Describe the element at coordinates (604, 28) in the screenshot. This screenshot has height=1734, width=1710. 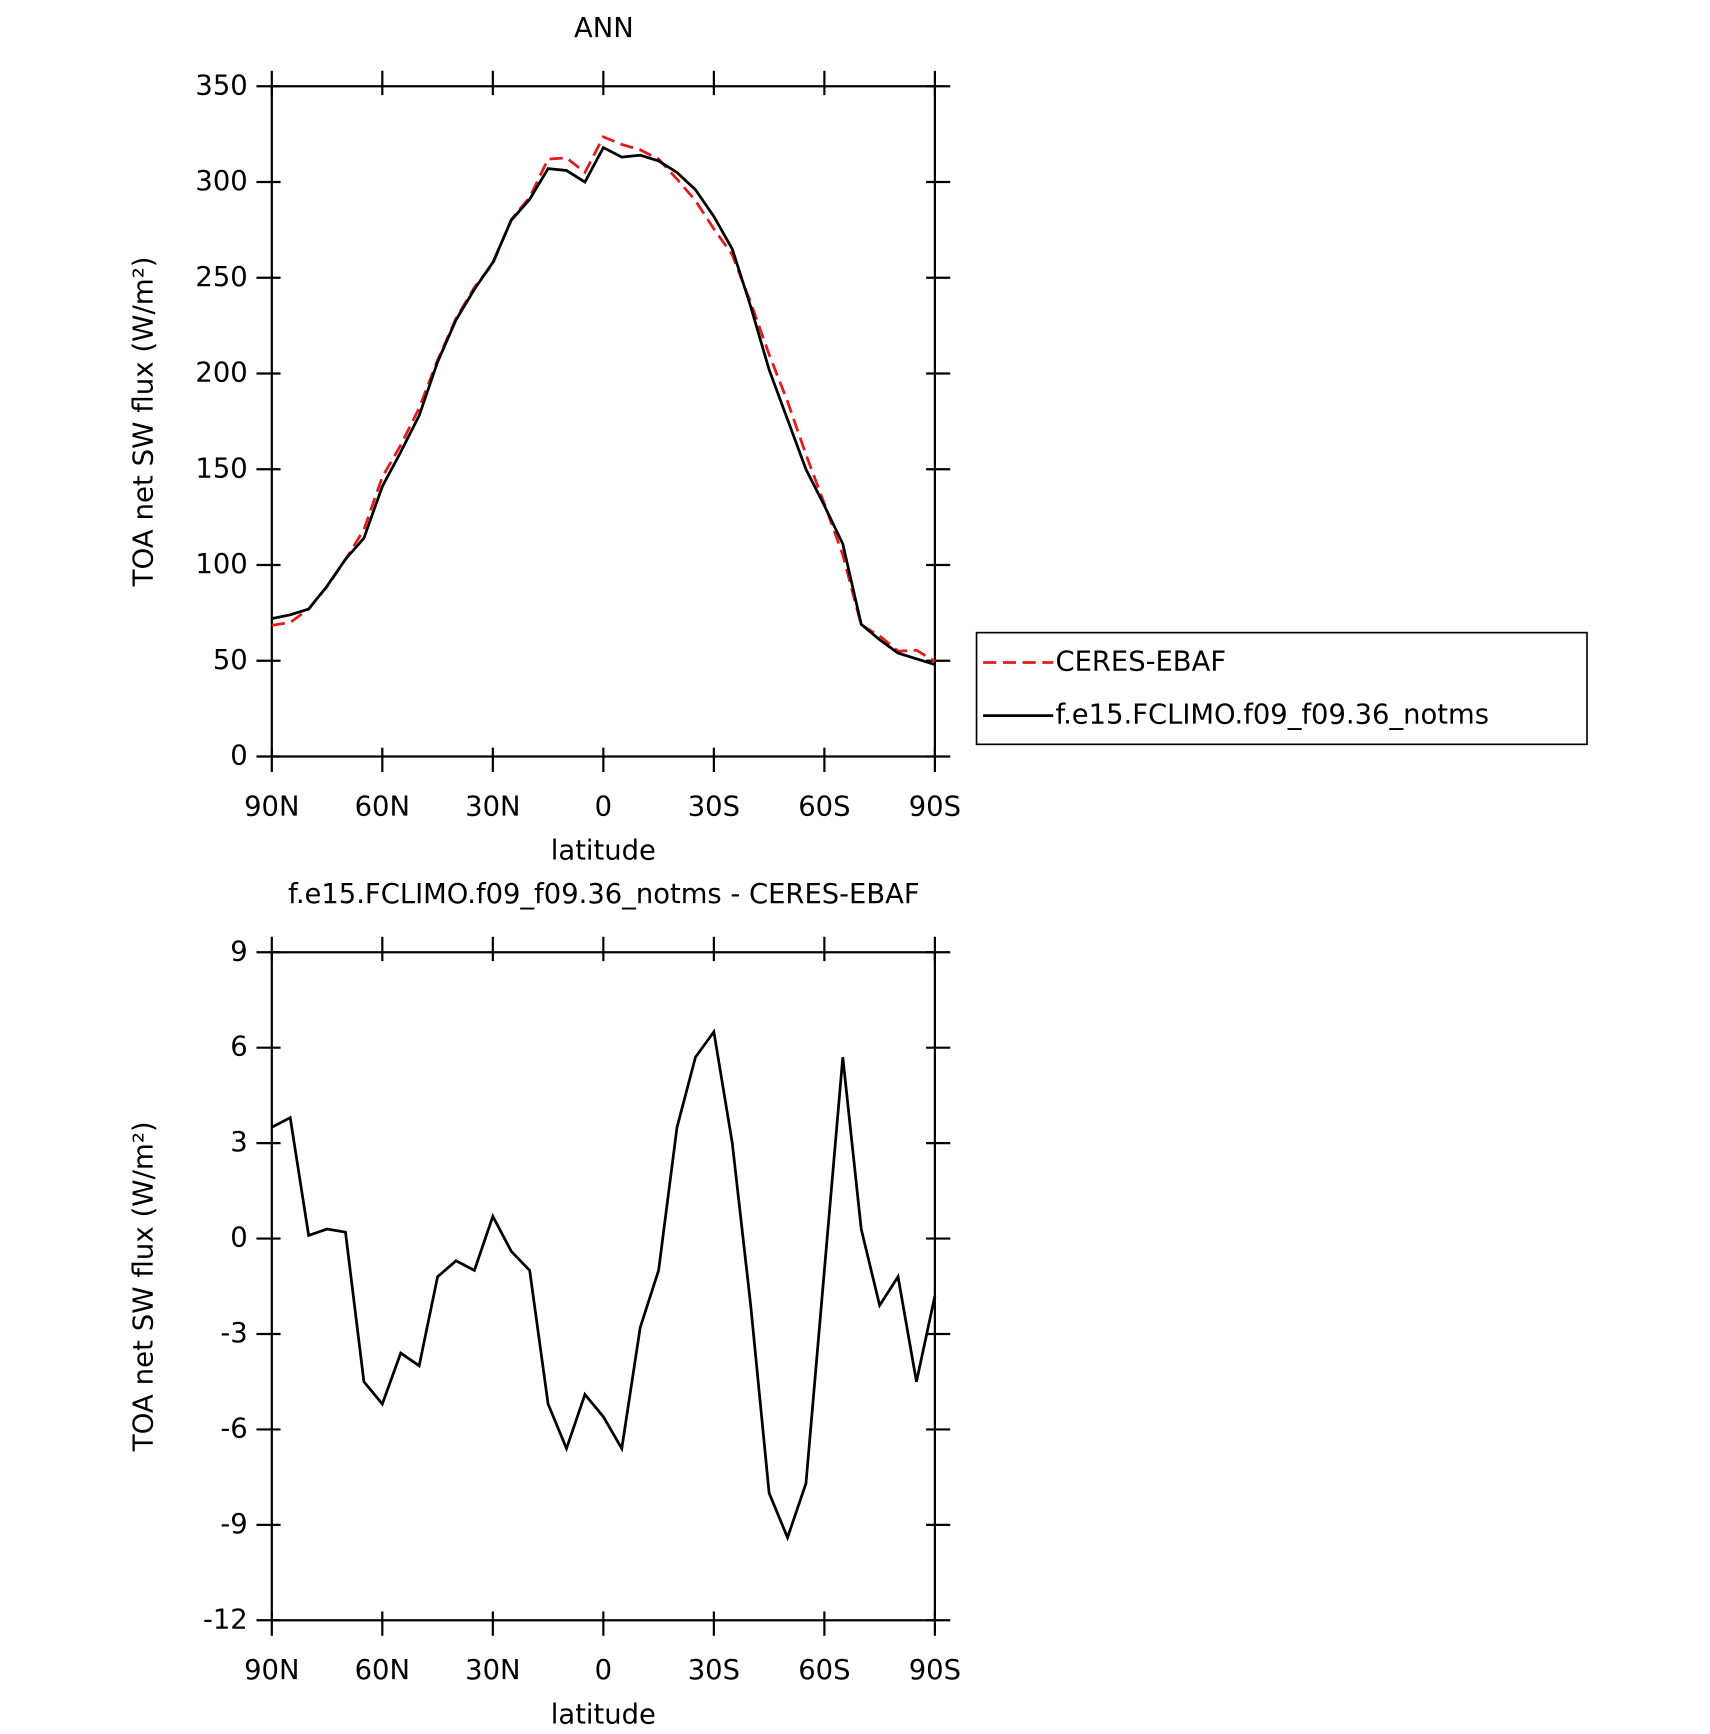
I see `chart-title: ANN` at that location.